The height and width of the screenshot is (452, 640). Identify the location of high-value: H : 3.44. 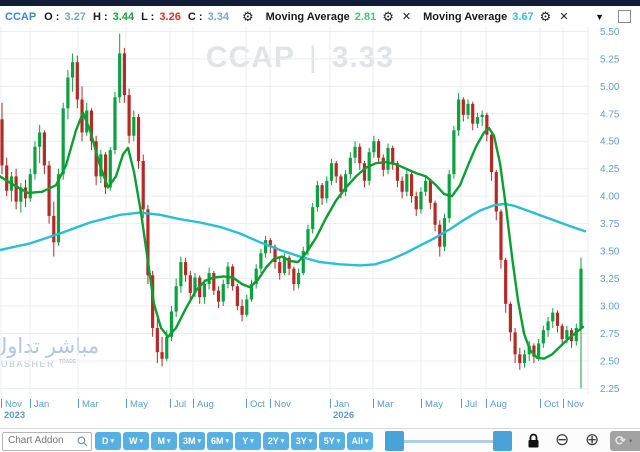
(113, 16).